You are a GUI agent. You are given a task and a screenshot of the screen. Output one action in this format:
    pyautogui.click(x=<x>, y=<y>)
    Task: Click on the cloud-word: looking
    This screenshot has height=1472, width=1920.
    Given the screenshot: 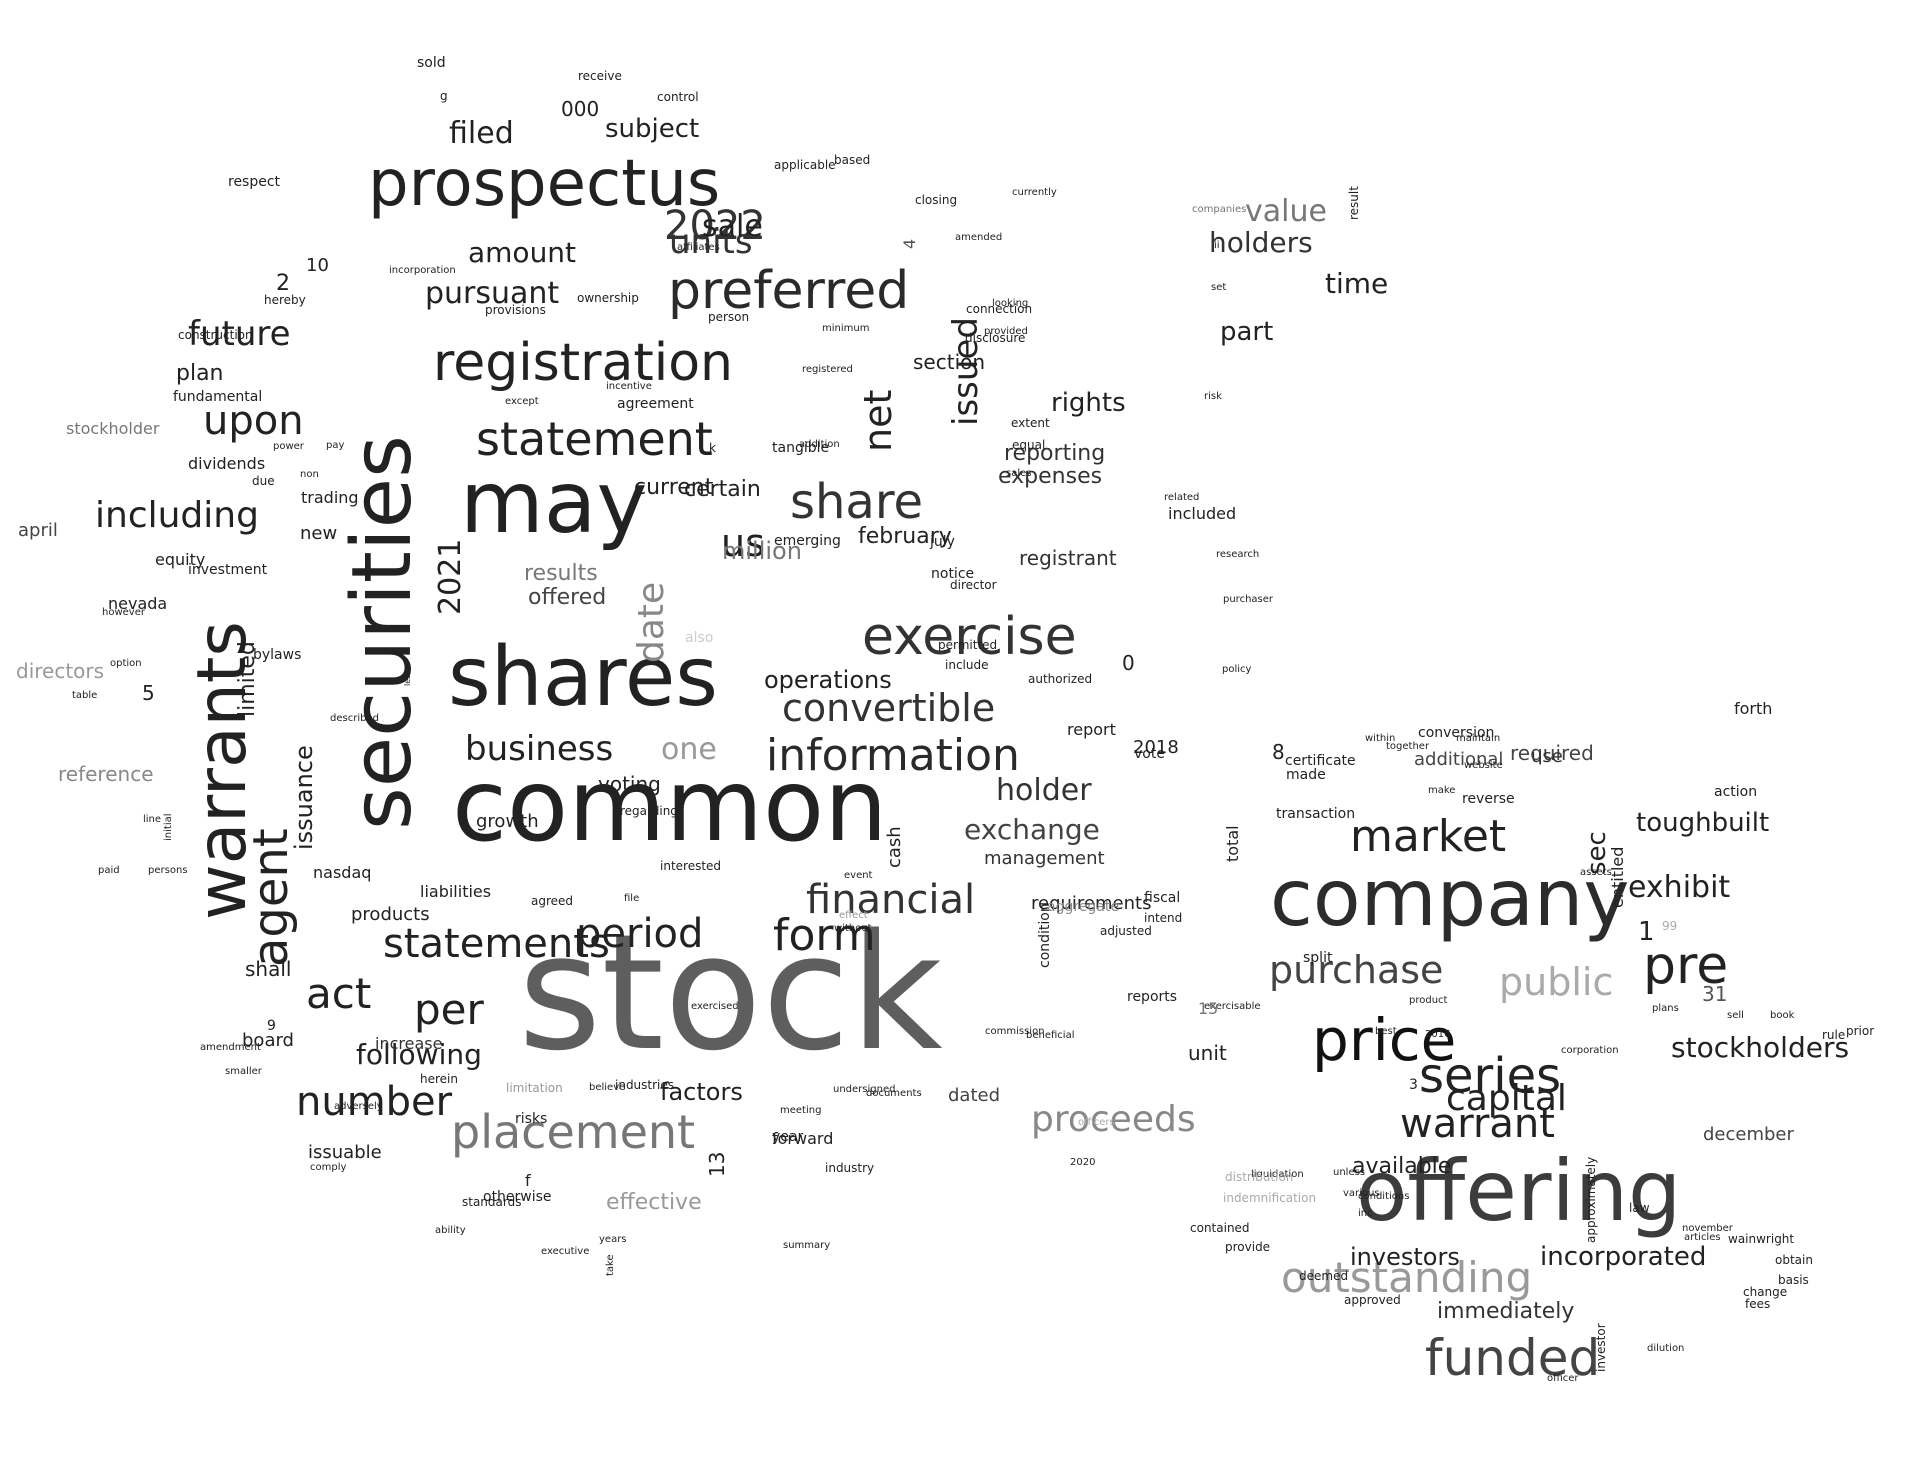 What is the action you would take?
    pyautogui.click(x=1010, y=303)
    